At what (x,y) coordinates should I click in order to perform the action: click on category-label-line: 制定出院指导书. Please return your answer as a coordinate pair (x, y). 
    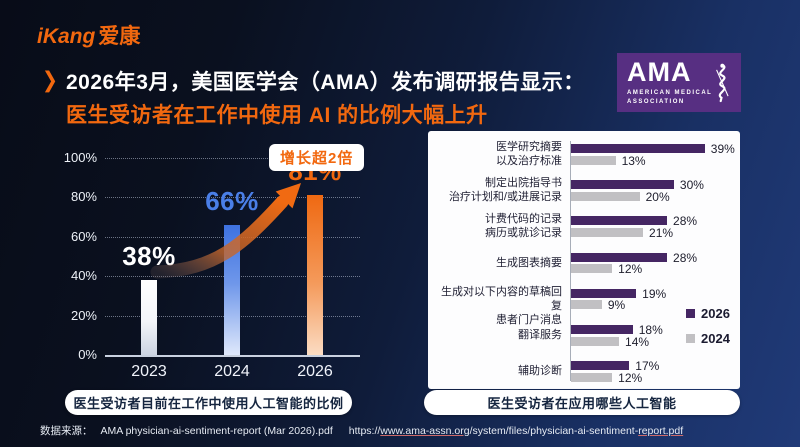
    Looking at the image, I should click on (523, 183).